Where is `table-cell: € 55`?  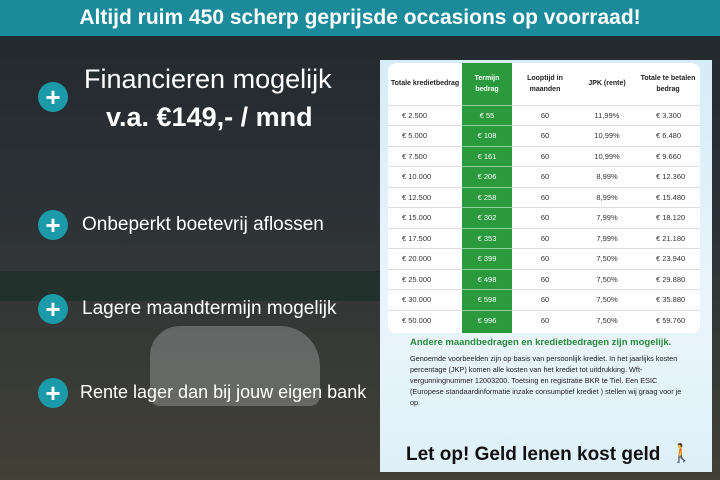 table-cell: € 55 is located at coordinates (487, 115).